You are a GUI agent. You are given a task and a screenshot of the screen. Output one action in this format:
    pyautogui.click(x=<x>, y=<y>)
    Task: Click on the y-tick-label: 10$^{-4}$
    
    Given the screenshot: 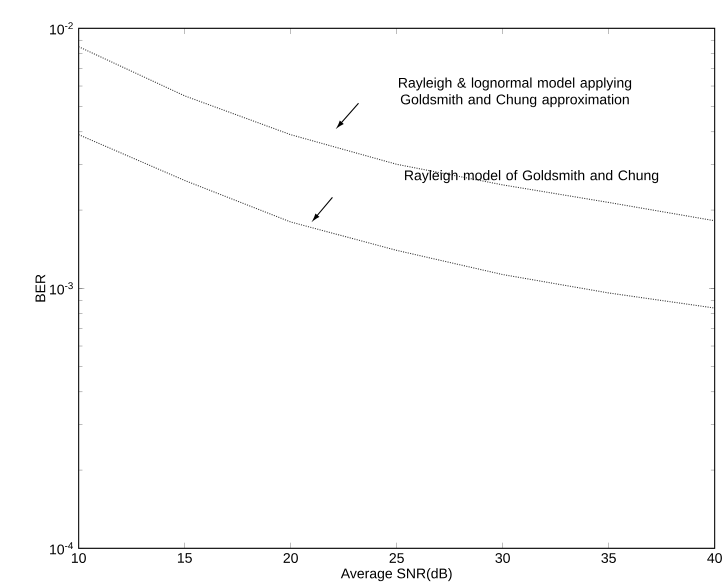 What is the action you would take?
    pyautogui.click(x=62, y=548)
    